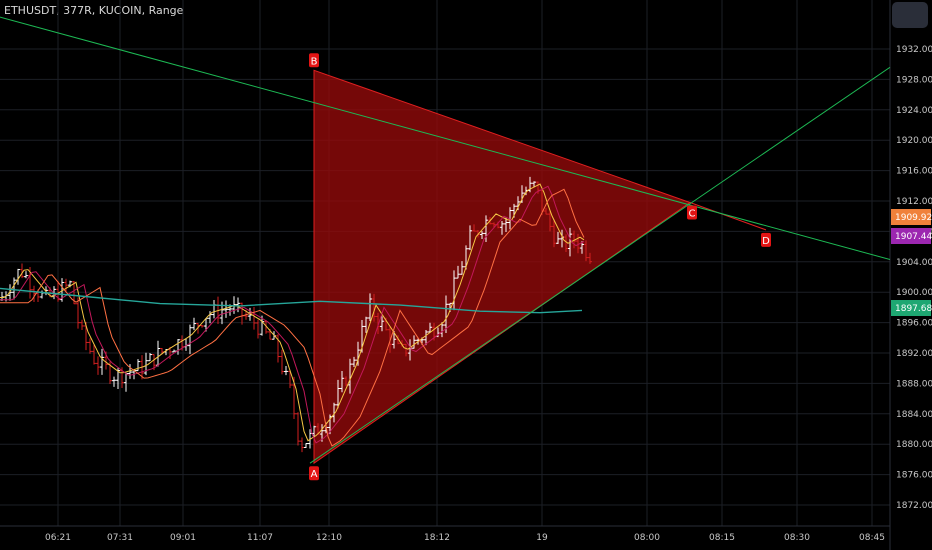 The width and height of the screenshot is (932, 550). What do you see at coordinates (94, 10) in the screenshot?
I see `chart-title: ETHUSDT, 377R, KUCOIN, Range` at bounding box center [94, 10].